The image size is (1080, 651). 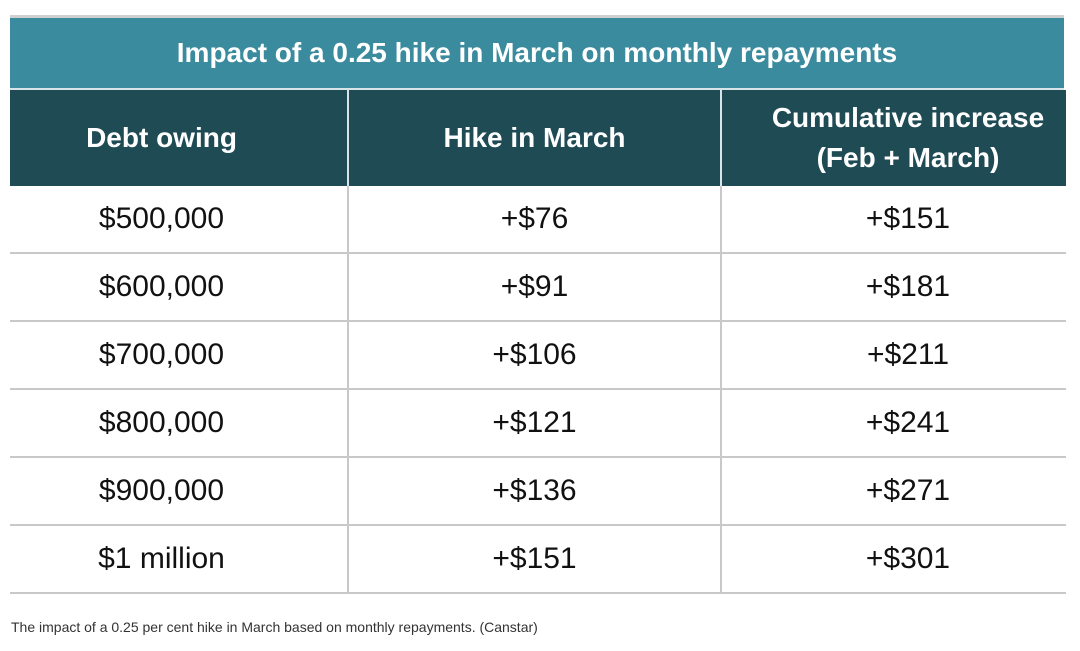 What do you see at coordinates (178, 560) in the screenshot?
I see `table-cell: $1 million` at bounding box center [178, 560].